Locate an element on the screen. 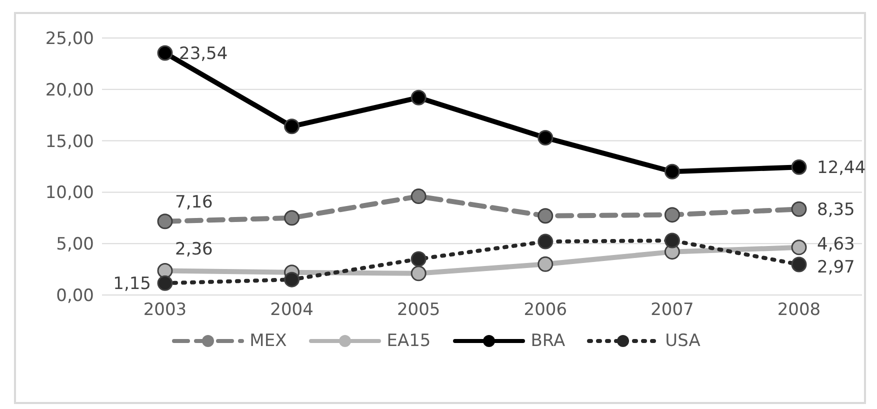 The width and height of the screenshot is (877, 409). x-tick-label: 2005 is located at coordinates (418, 310).